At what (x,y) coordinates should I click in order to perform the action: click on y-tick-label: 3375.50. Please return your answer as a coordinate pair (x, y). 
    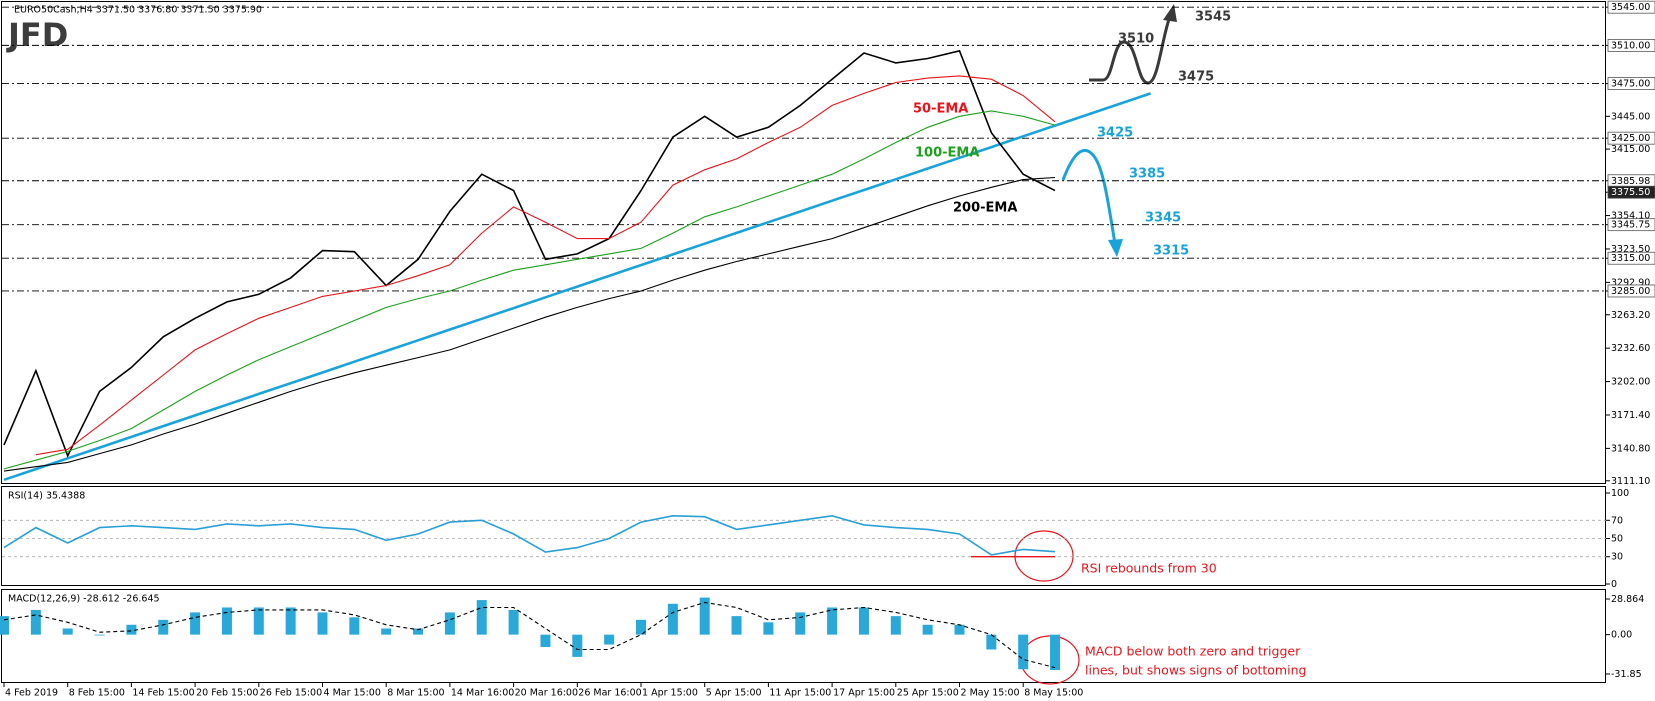
    Looking at the image, I should click on (1630, 192).